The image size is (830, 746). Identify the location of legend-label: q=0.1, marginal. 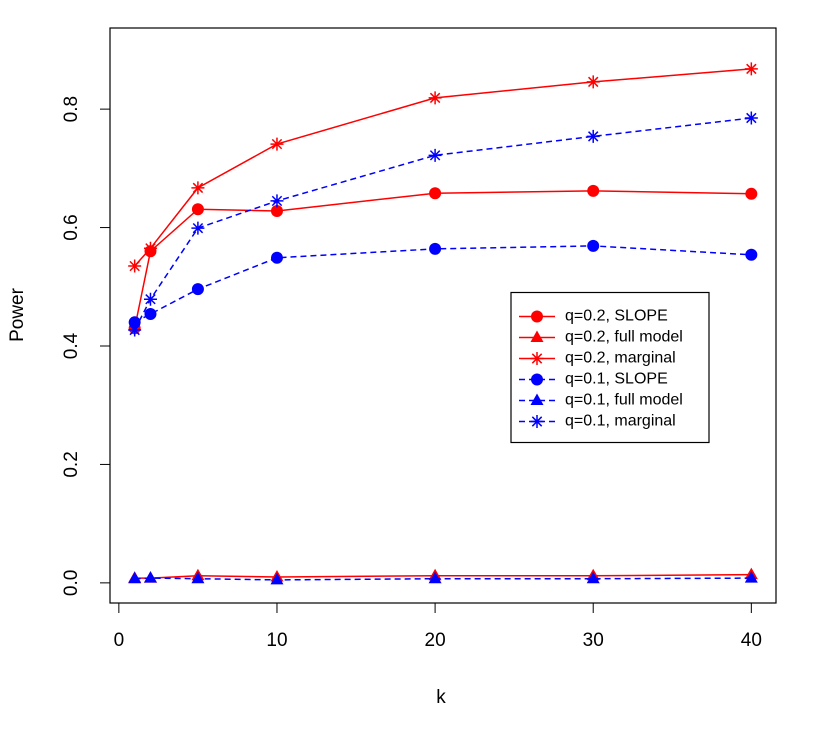
(620, 421).